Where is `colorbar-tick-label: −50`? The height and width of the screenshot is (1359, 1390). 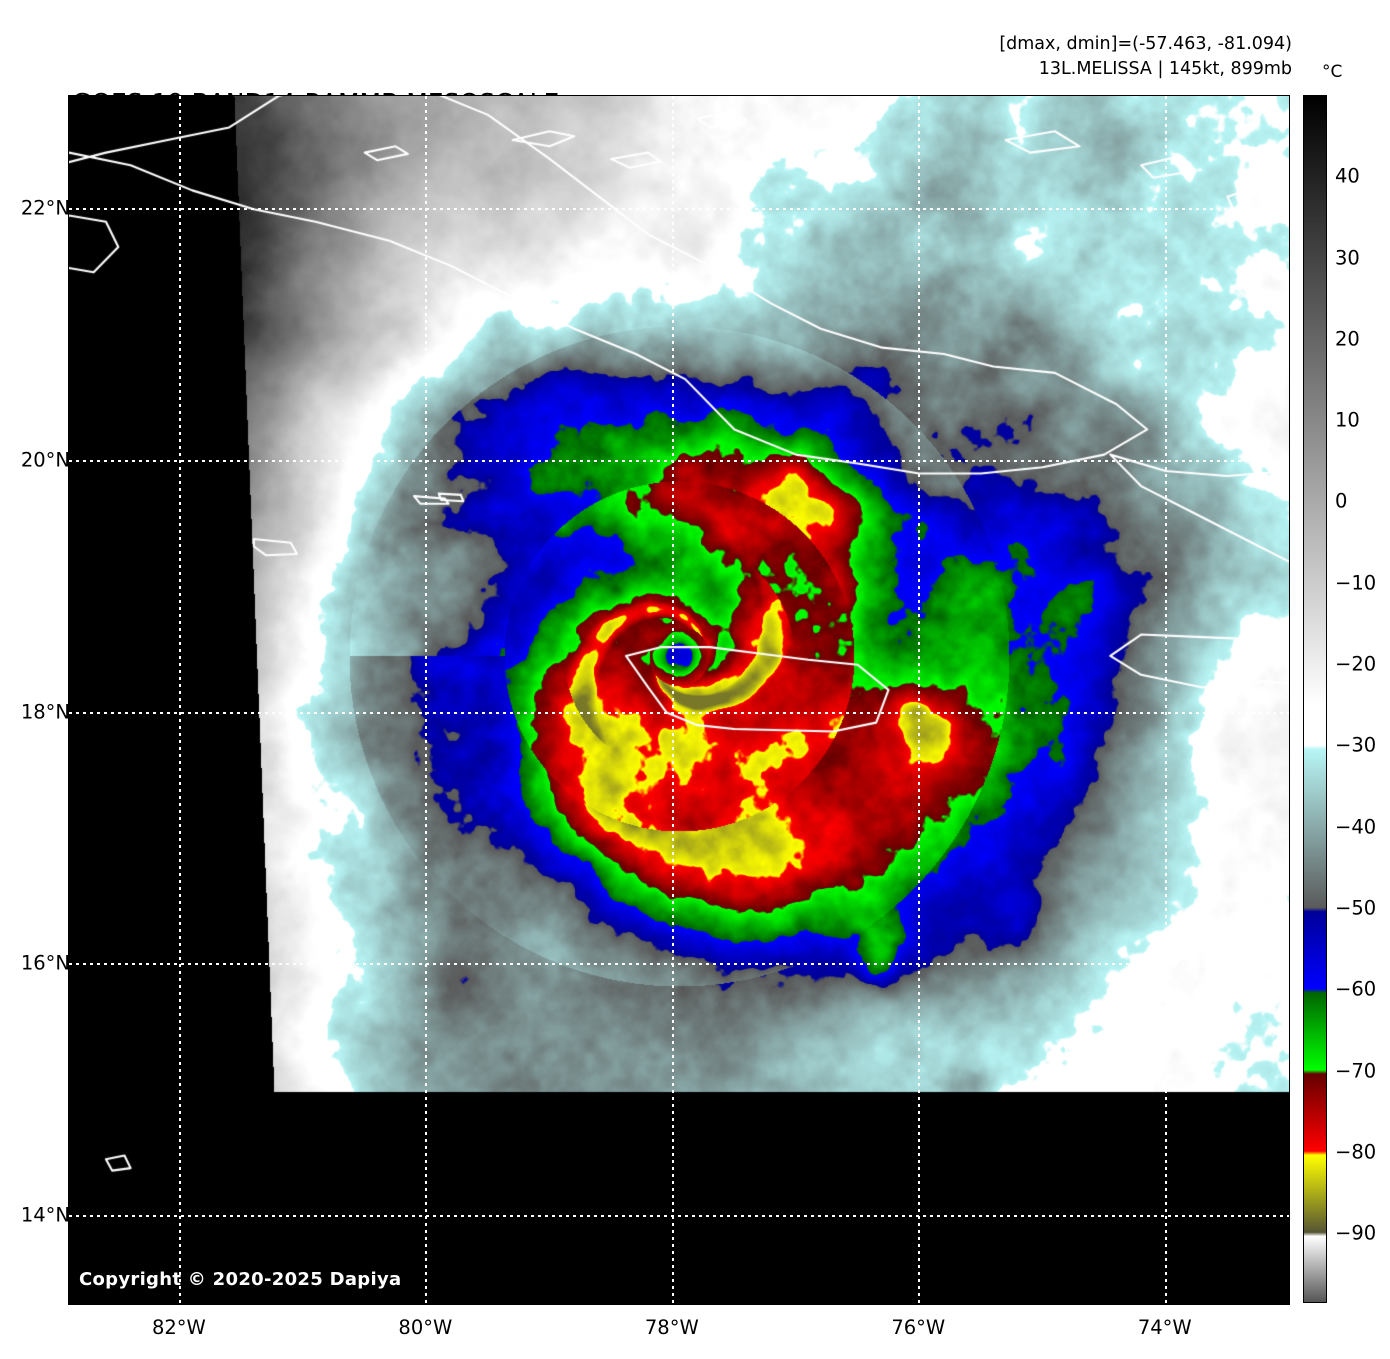
colorbar-tick-label: −50 is located at coordinates (1356, 908).